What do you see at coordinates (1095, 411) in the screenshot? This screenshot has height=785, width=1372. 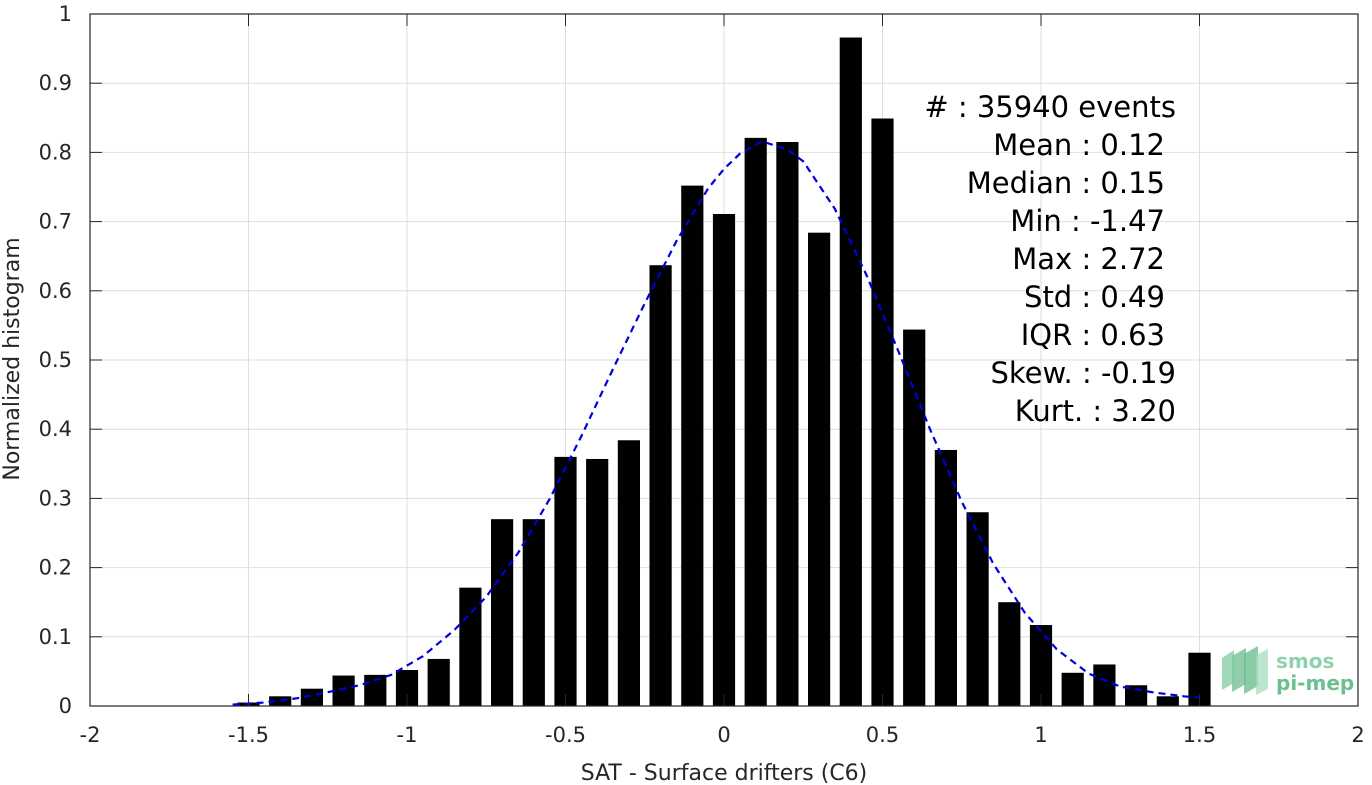 I see `stat-line: Kurt. : 3.20` at bounding box center [1095, 411].